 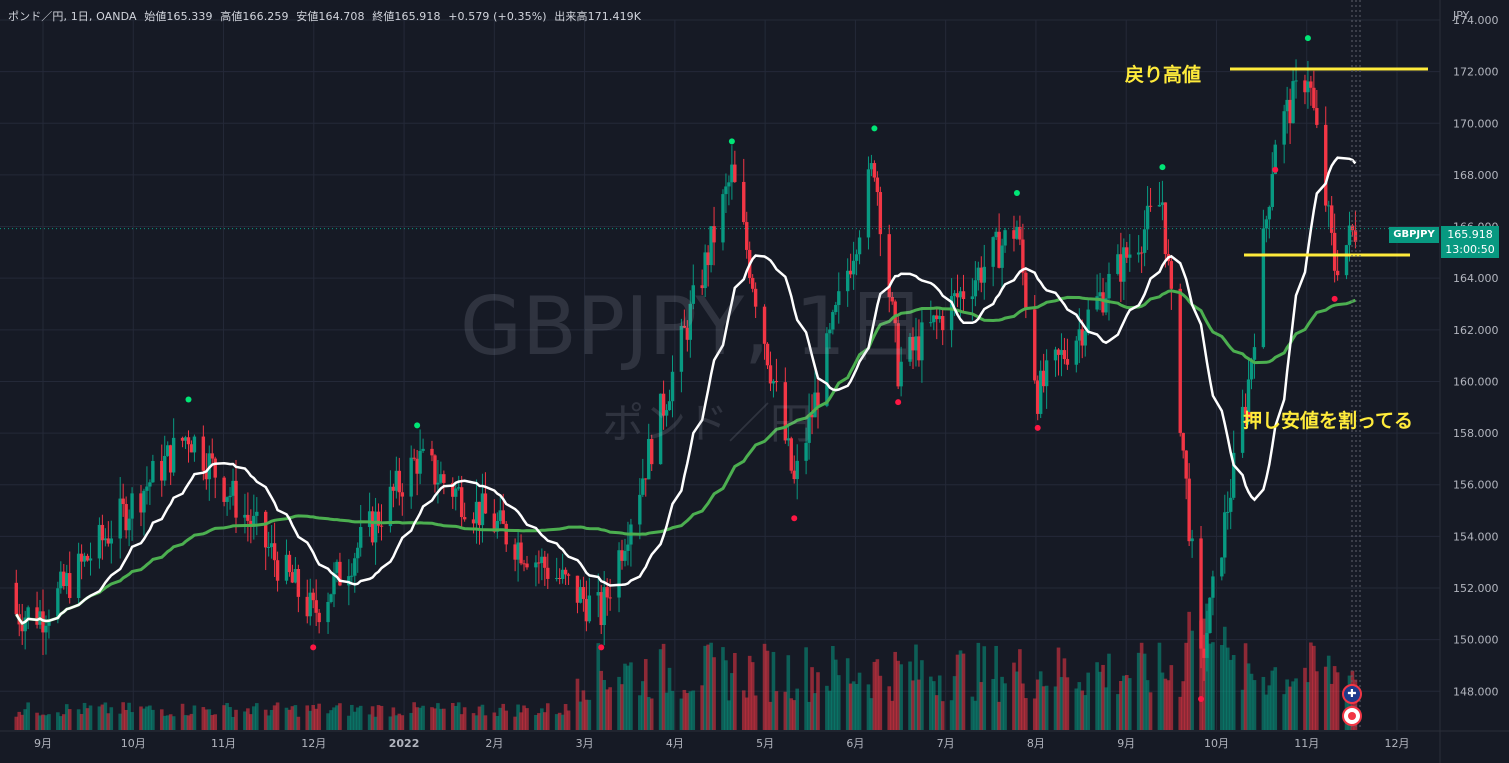 I want to click on symbol-name: ポンド／円, 1日, OANDA, so click(x=72, y=16).